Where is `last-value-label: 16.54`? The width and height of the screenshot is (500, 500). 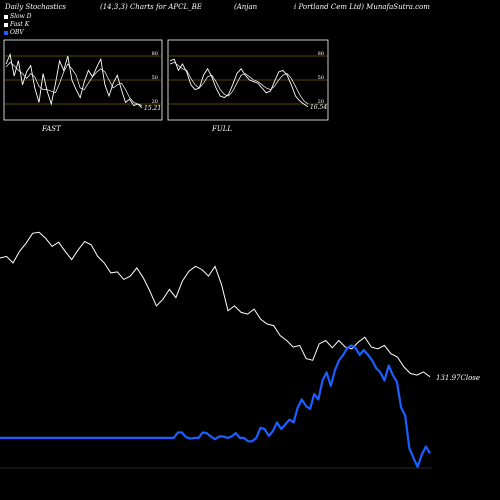 last-value-label: 16.54 is located at coordinates (318, 107).